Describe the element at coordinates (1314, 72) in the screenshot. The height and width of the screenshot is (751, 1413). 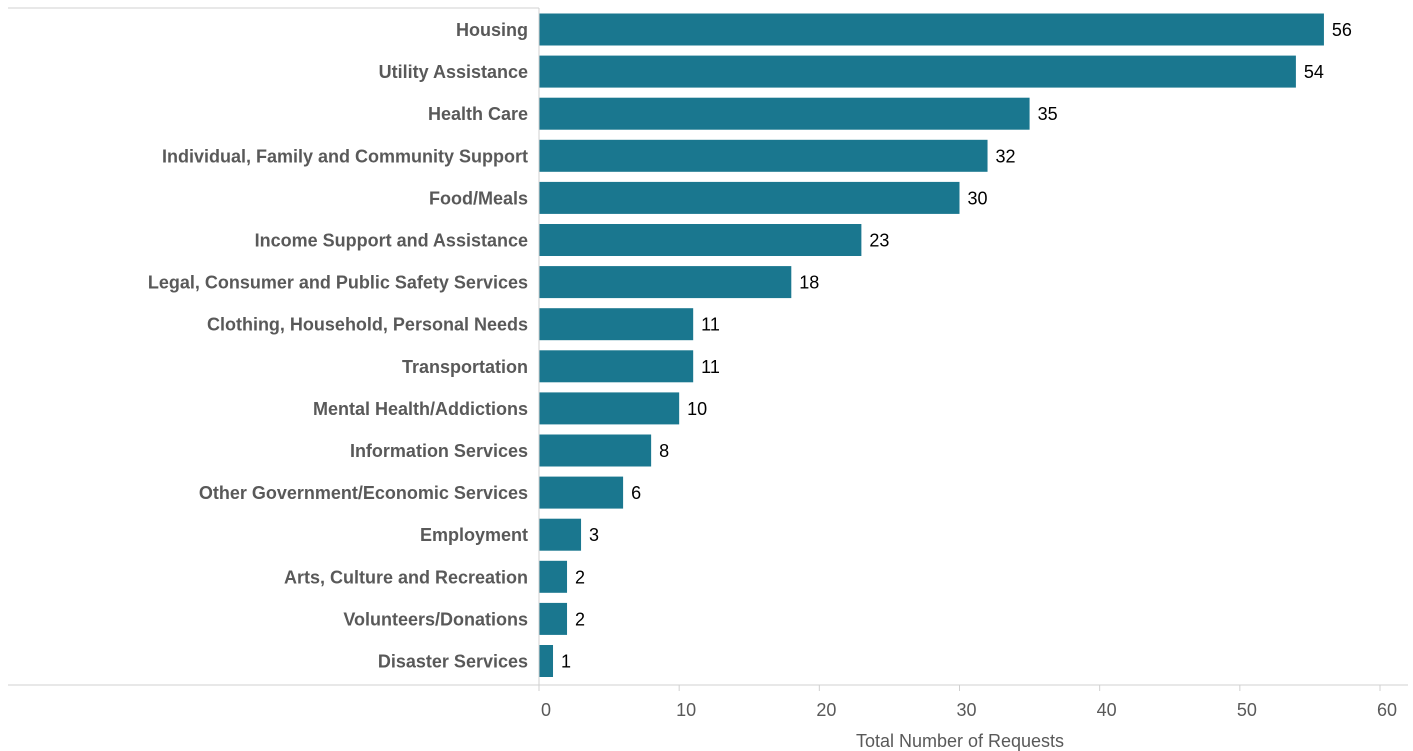
I see `value-label-utility-assistance: 54` at that location.